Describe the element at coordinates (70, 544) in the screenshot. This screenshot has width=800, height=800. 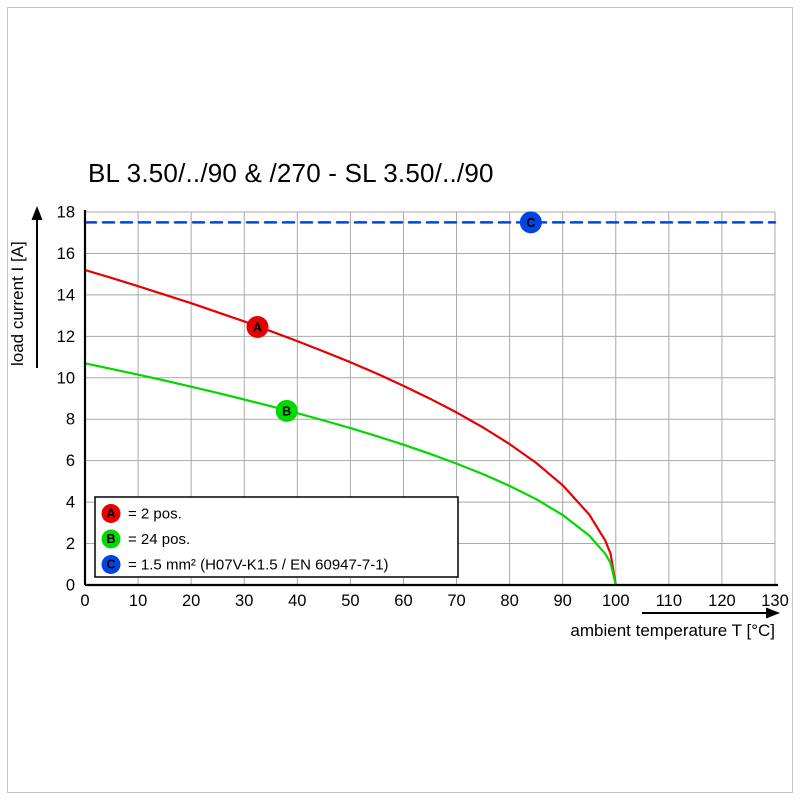
I see `y-tick-label: 2` at that location.